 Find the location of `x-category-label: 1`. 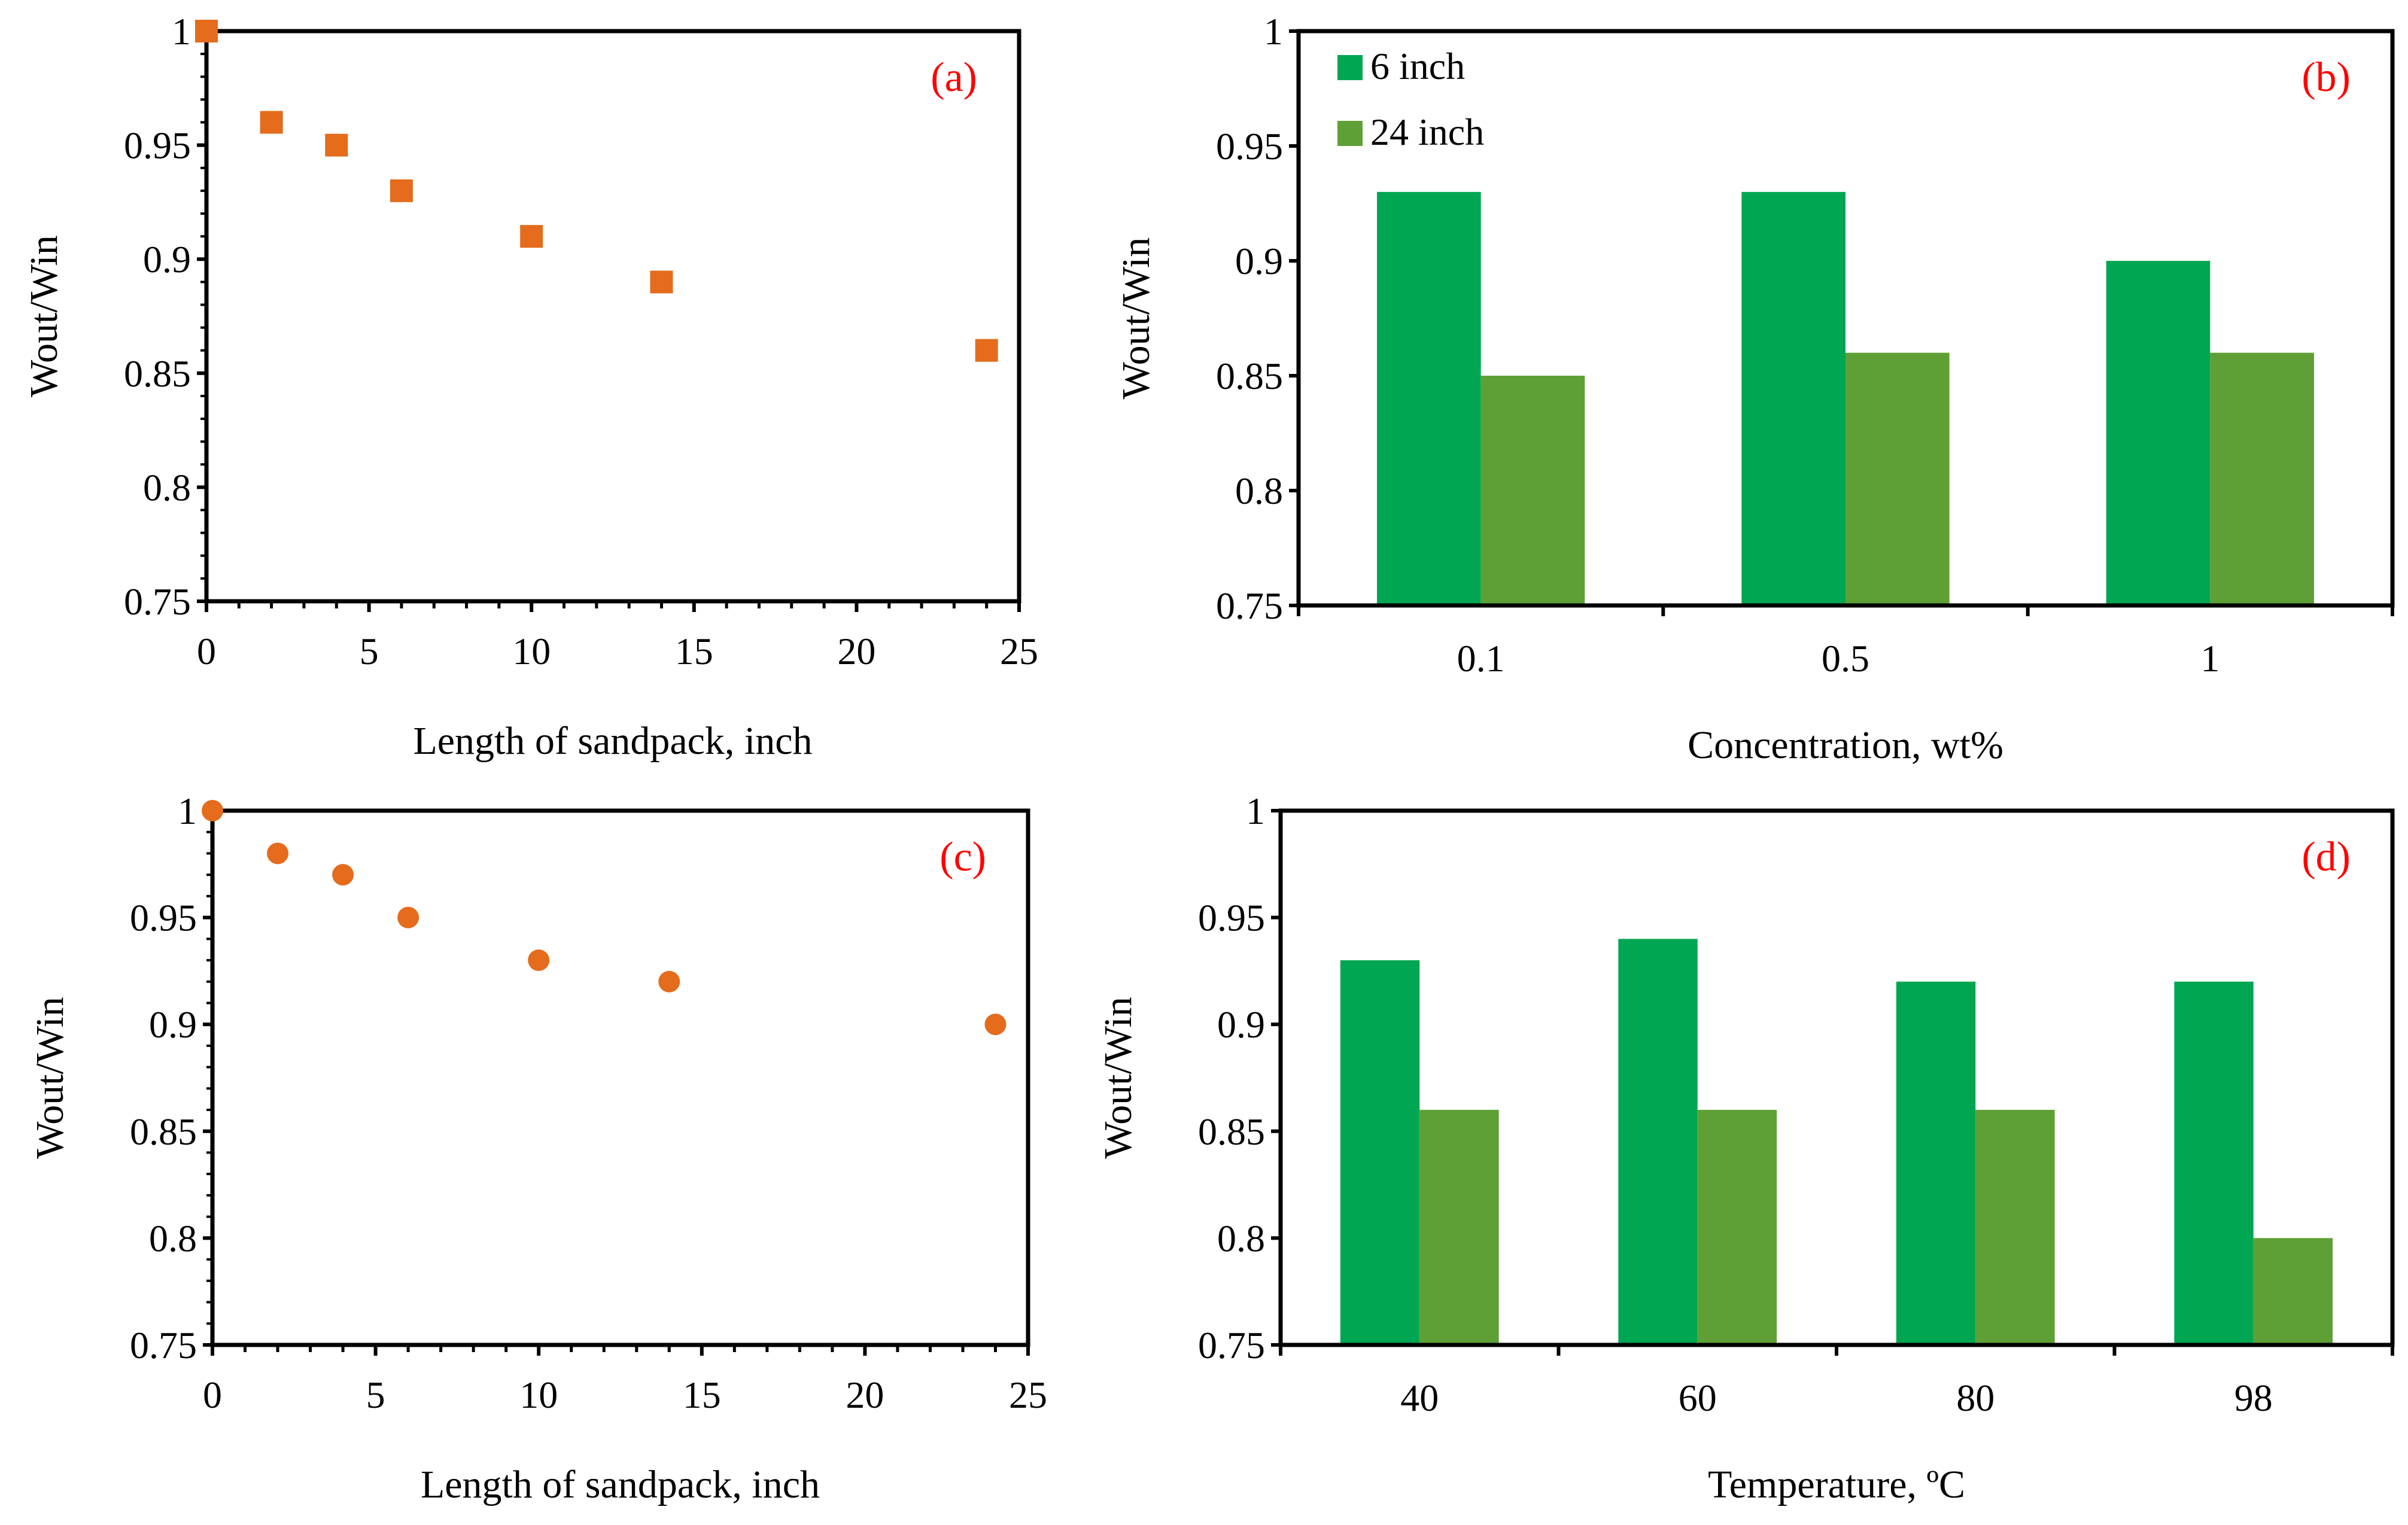

x-category-label: 1 is located at coordinates (2210, 658).